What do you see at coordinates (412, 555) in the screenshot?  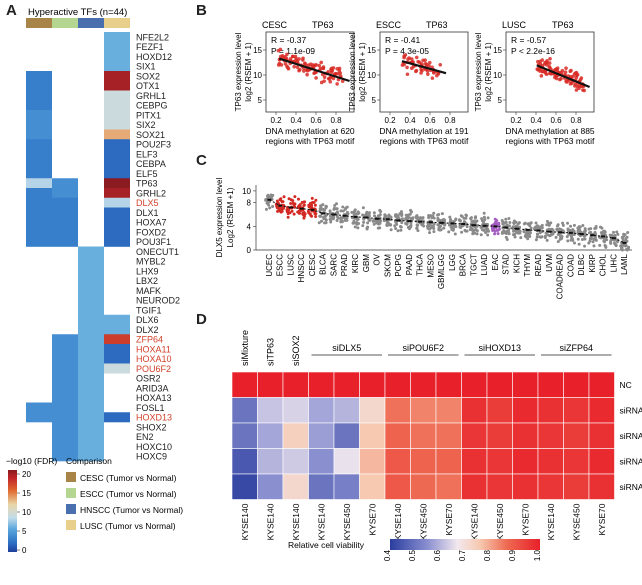 I see `scale-tick: 0.5` at bounding box center [412, 555].